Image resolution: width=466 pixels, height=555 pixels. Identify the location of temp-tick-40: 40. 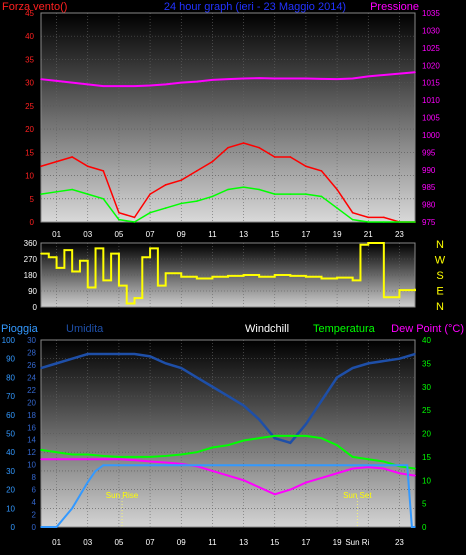
(426, 340).